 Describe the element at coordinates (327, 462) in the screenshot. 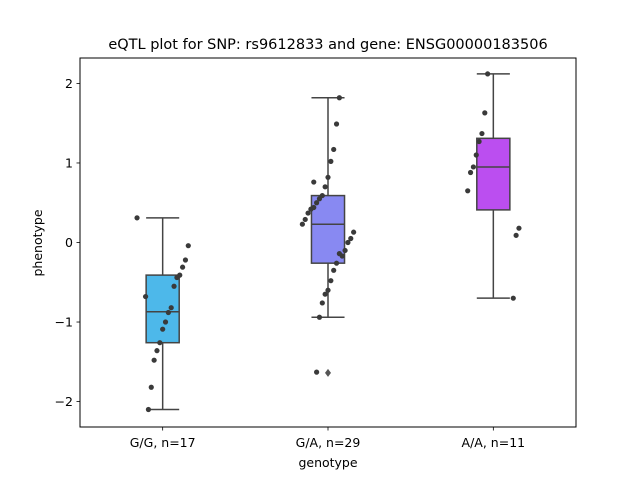

I see `x-axis-label: genotype` at that location.